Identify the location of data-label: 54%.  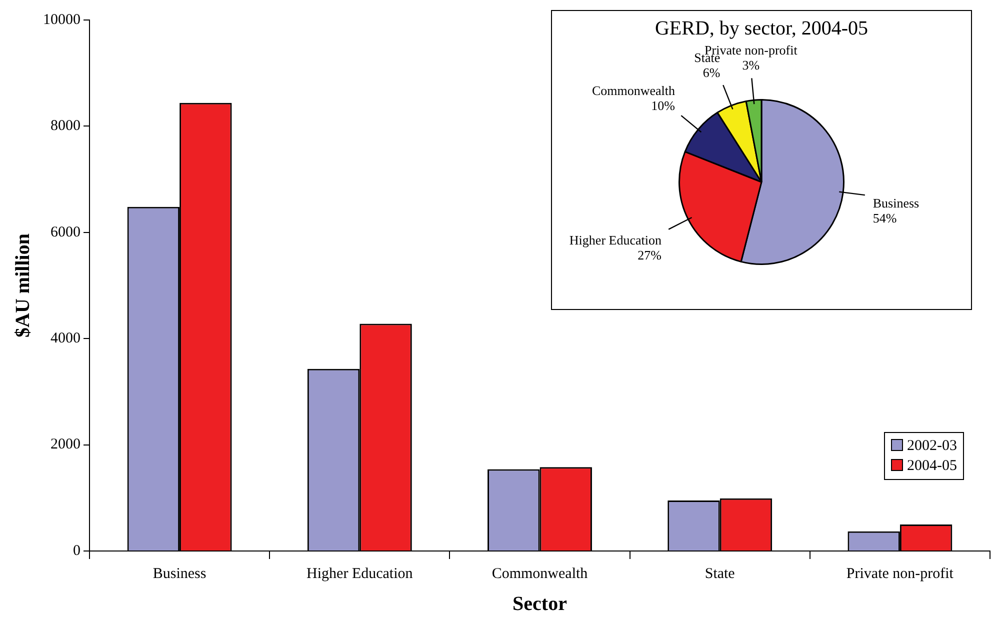
(884, 218).